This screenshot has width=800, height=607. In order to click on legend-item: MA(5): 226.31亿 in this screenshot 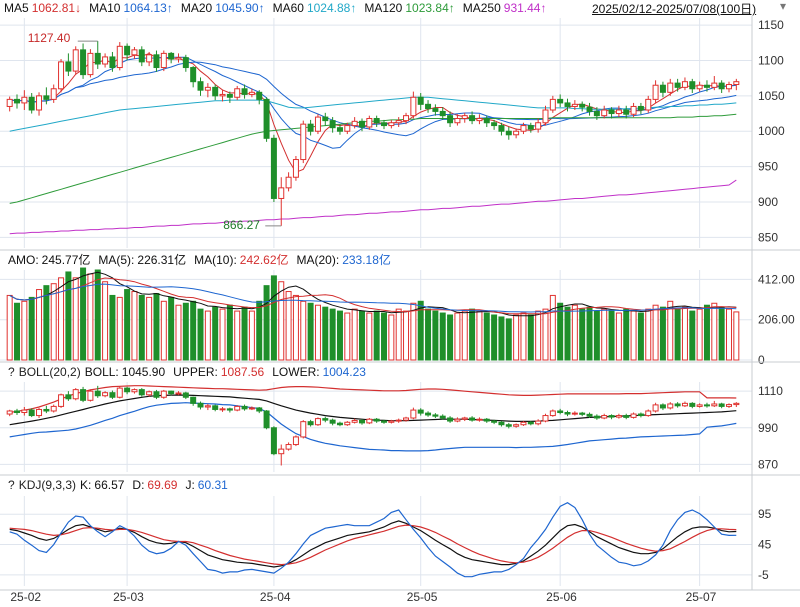, I will do `click(144, 260)`.